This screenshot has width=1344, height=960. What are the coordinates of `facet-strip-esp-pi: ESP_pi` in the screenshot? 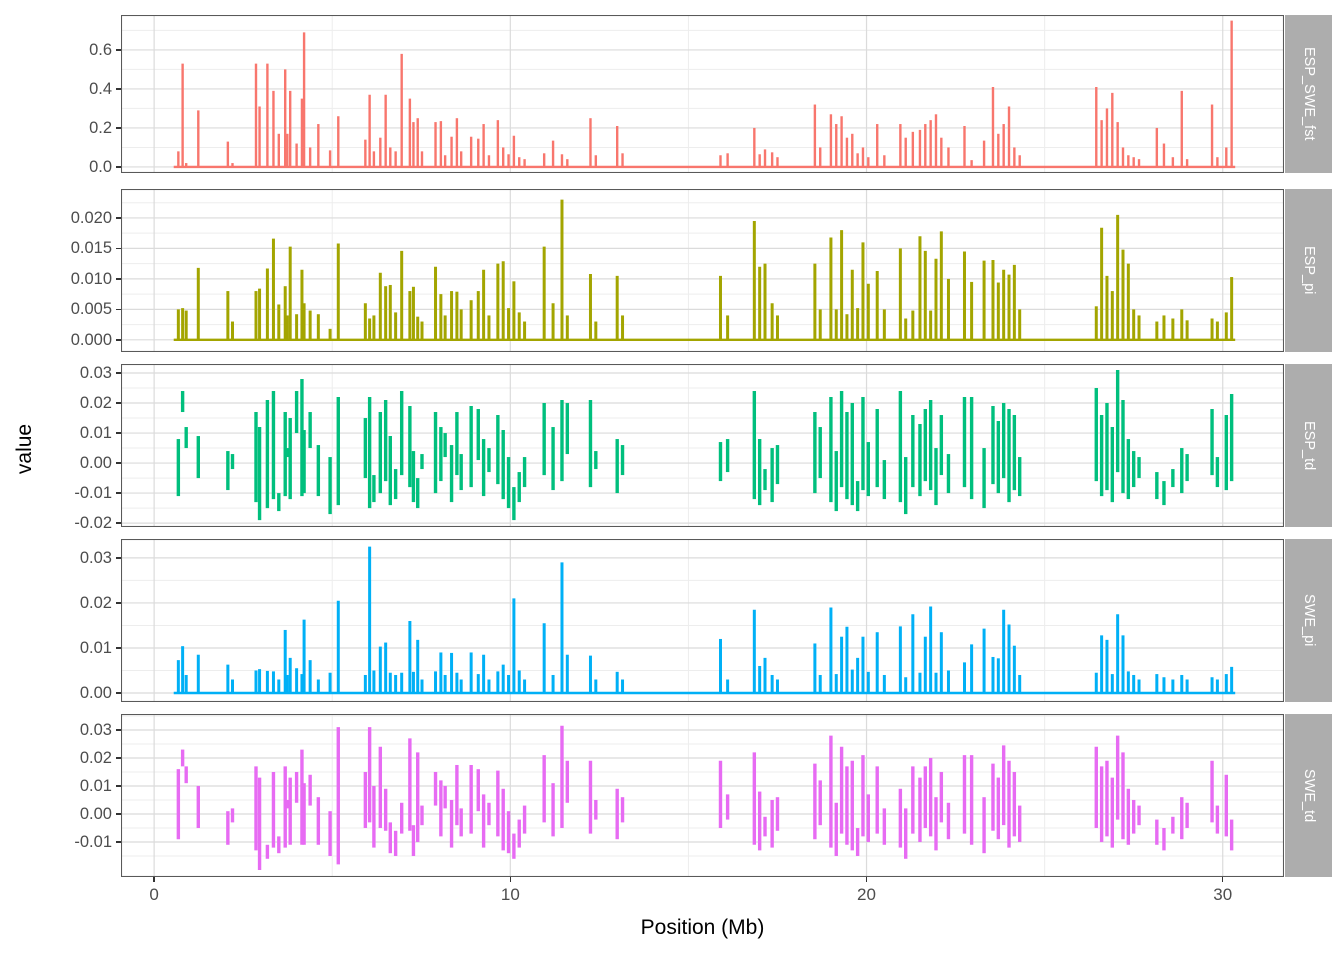 It's located at (1308, 270).